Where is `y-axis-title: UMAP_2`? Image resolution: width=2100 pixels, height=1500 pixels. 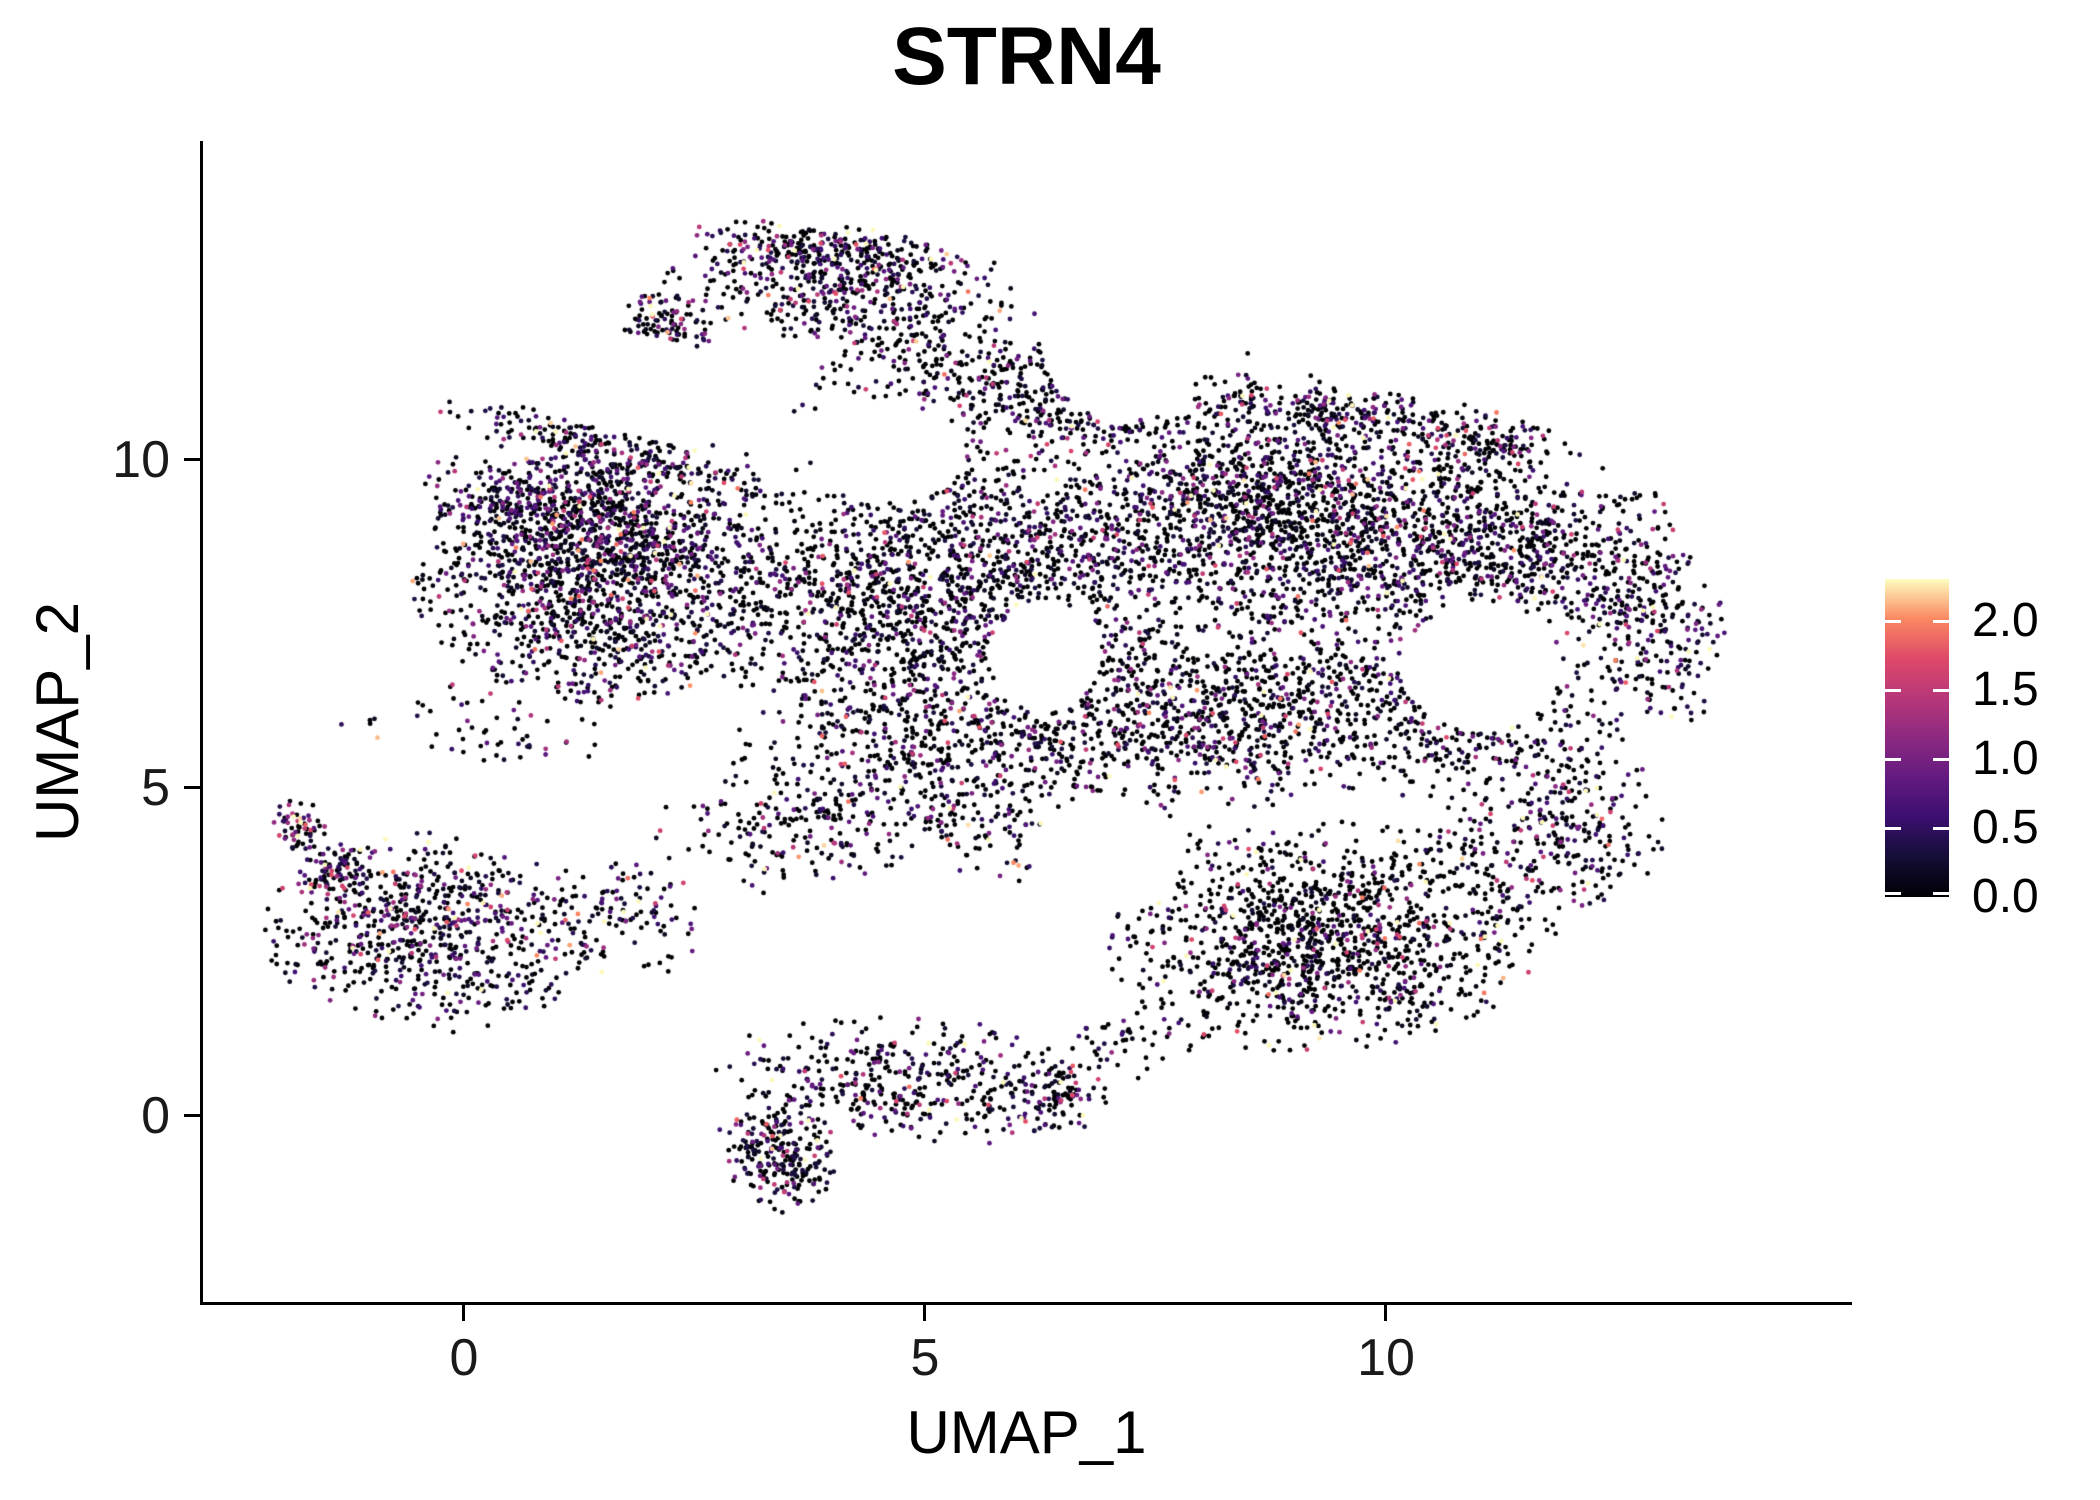 y-axis-title: UMAP_2 is located at coordinates (57, 722).